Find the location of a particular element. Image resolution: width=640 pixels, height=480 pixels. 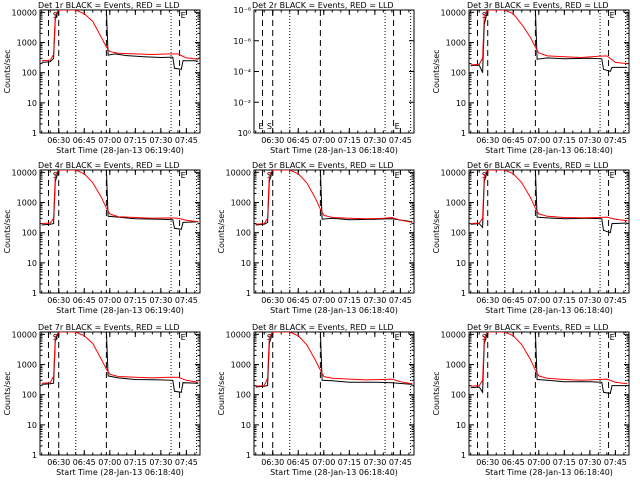

y-tick-label: 10⁻² is located at coordinates (242, 102).